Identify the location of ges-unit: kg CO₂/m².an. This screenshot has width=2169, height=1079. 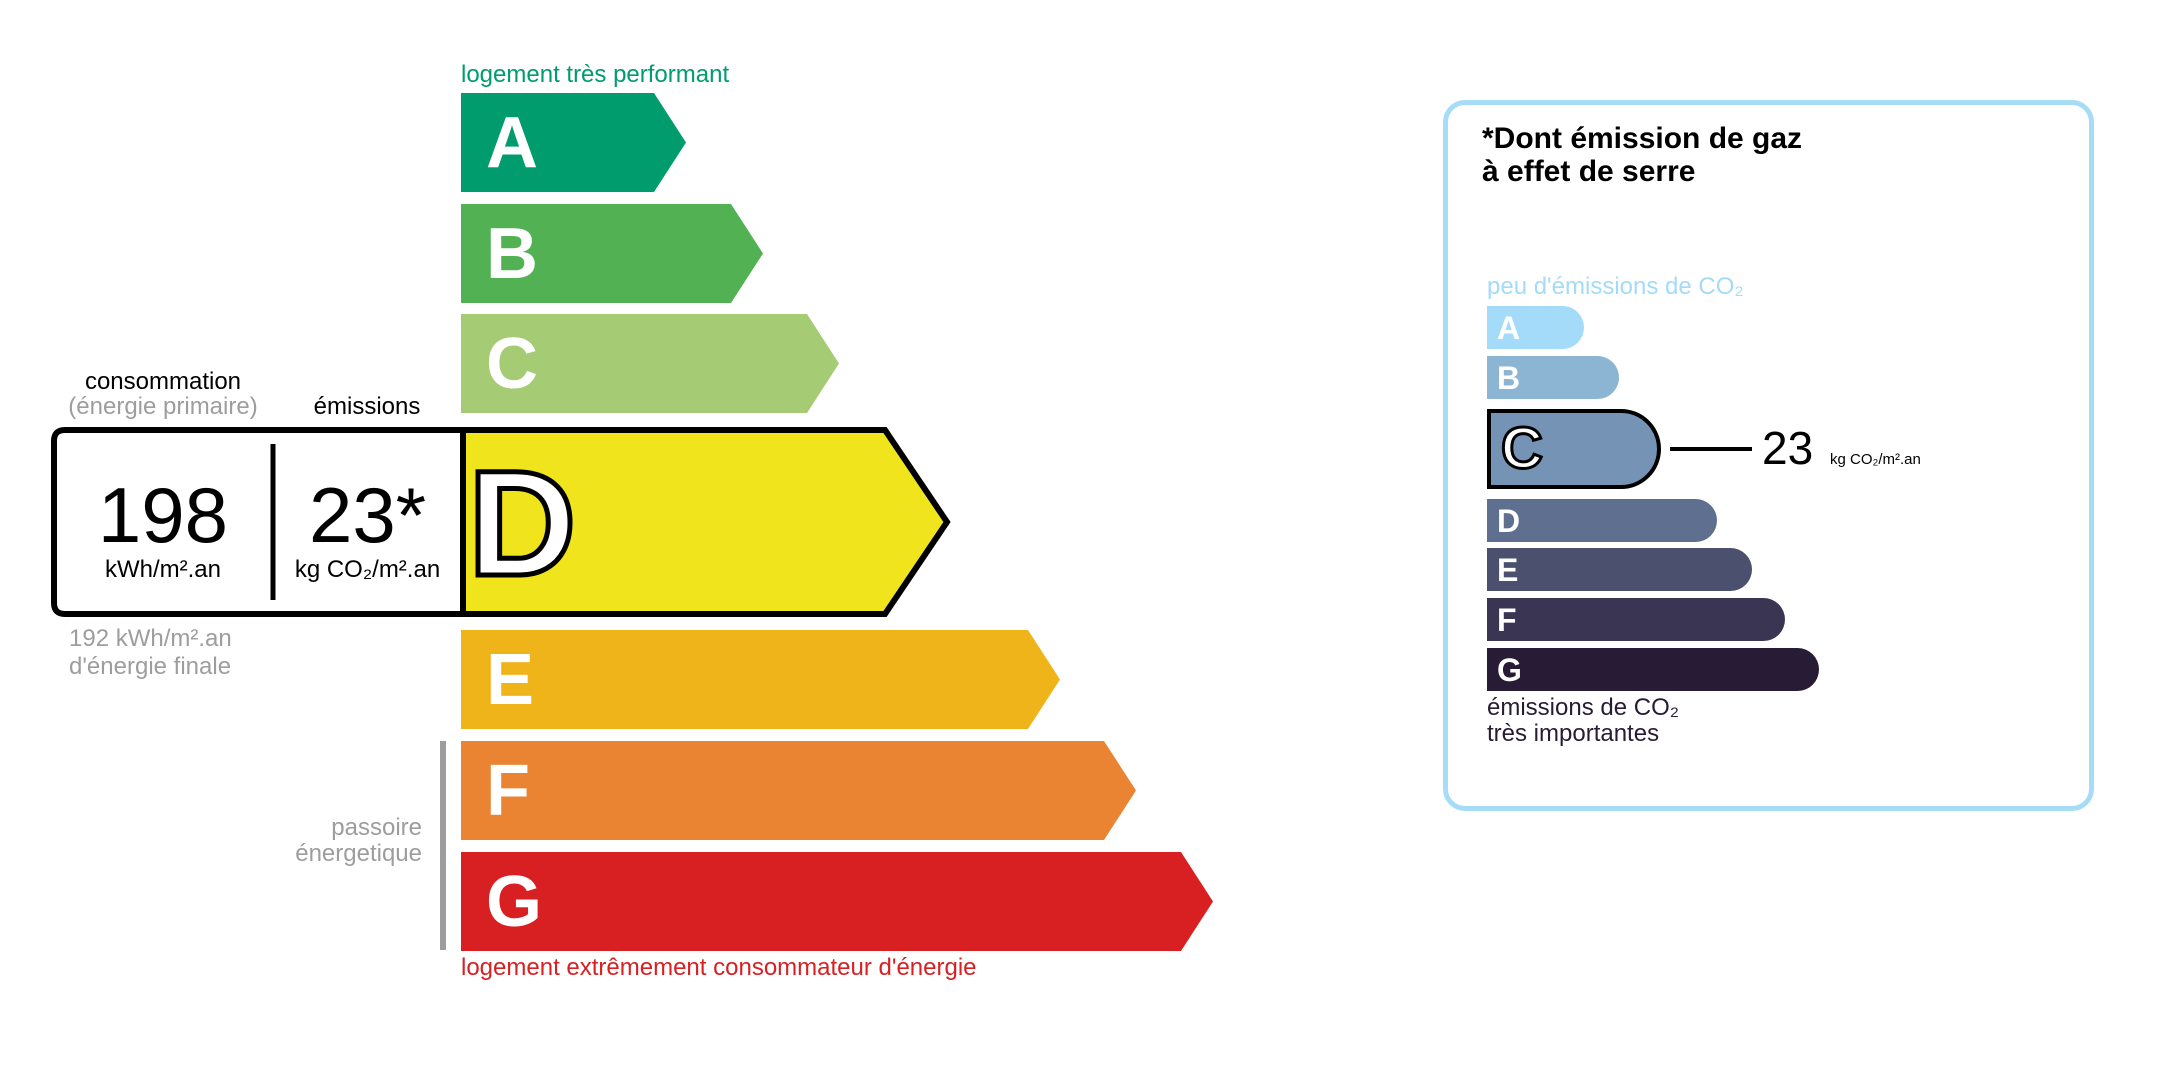
(1875, 459).